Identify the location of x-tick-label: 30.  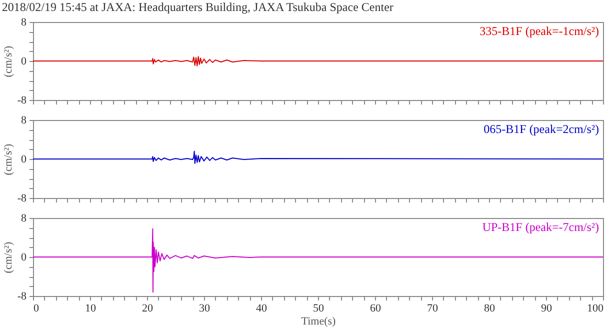
(204, 308).